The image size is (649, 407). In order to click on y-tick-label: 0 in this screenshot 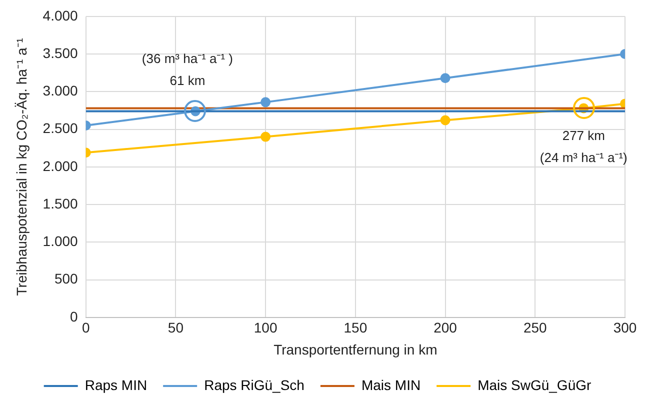, I will do `click(74, 316)`.